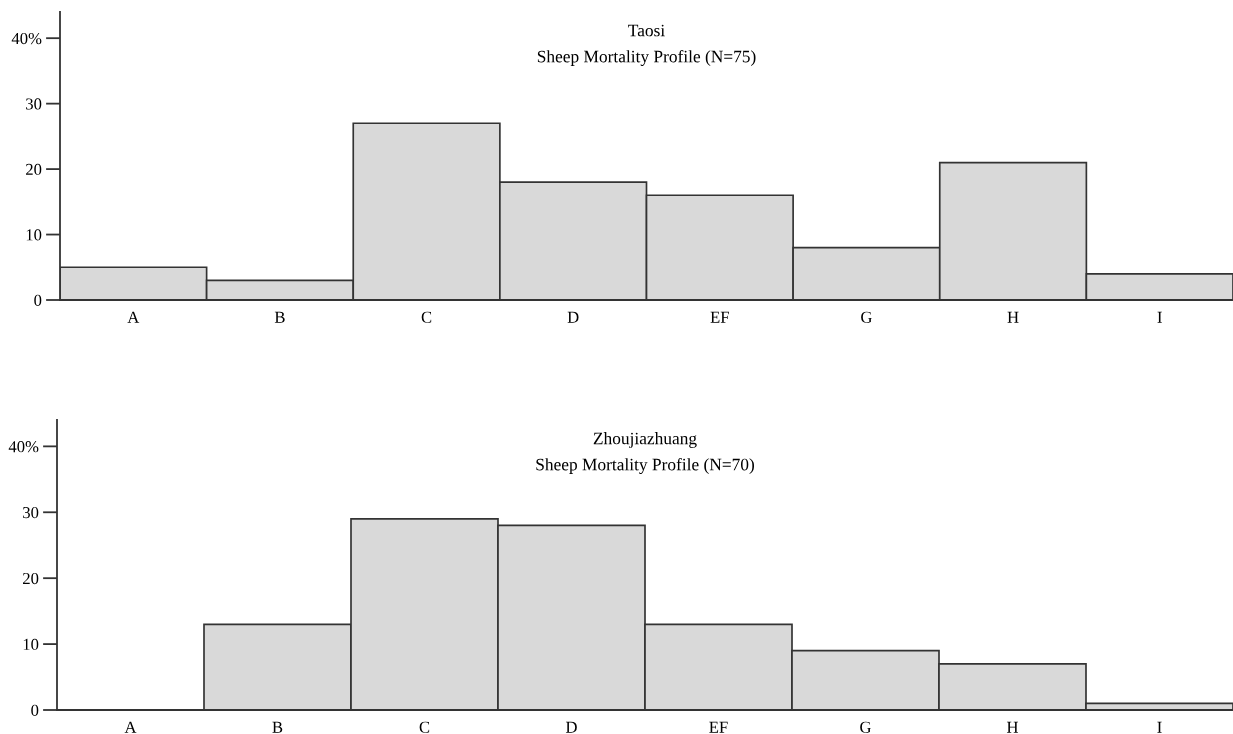  Describe the element at coordinates (645, 440) in the screenshot. I see `text: Zhoujiazhuang` at that location.